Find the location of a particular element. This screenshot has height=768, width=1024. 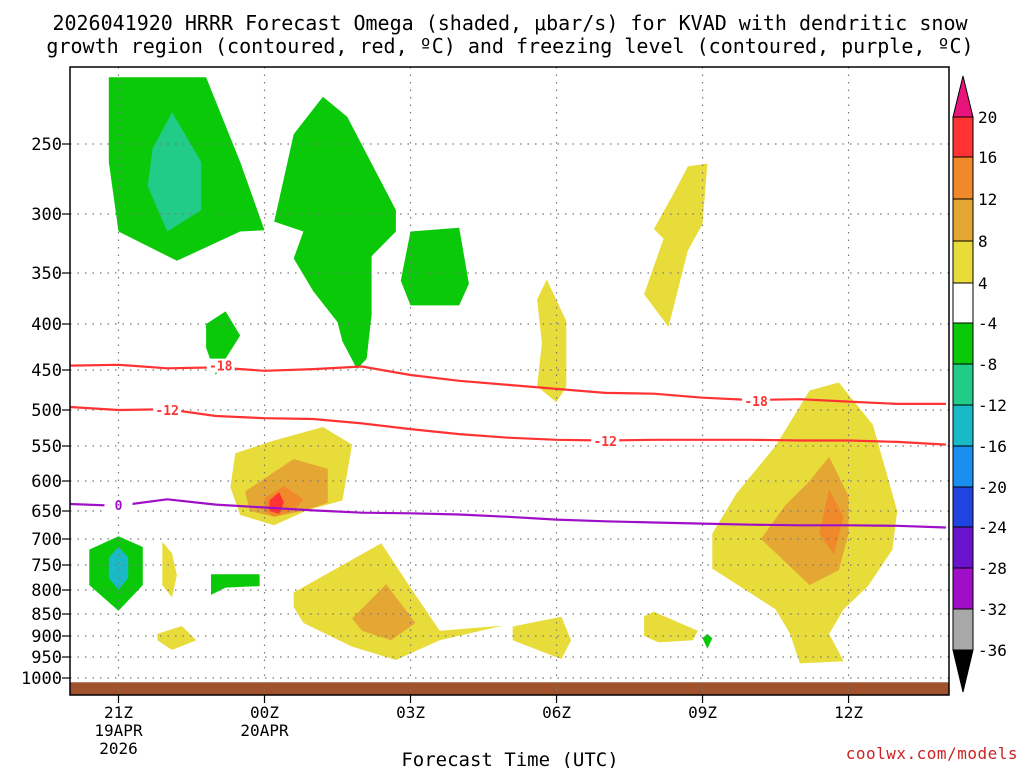

x-tick-label-21Z-0: 21Z is located at coordinates (118, 712).